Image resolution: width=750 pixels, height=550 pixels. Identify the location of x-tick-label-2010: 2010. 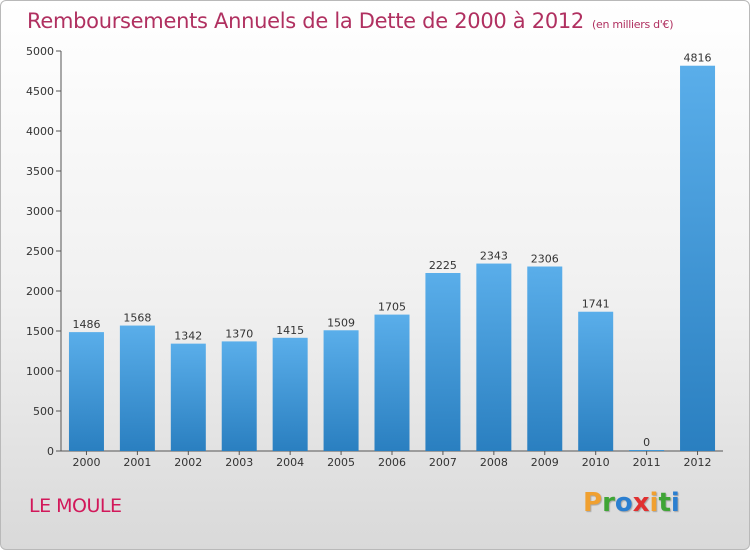
(596, 462).